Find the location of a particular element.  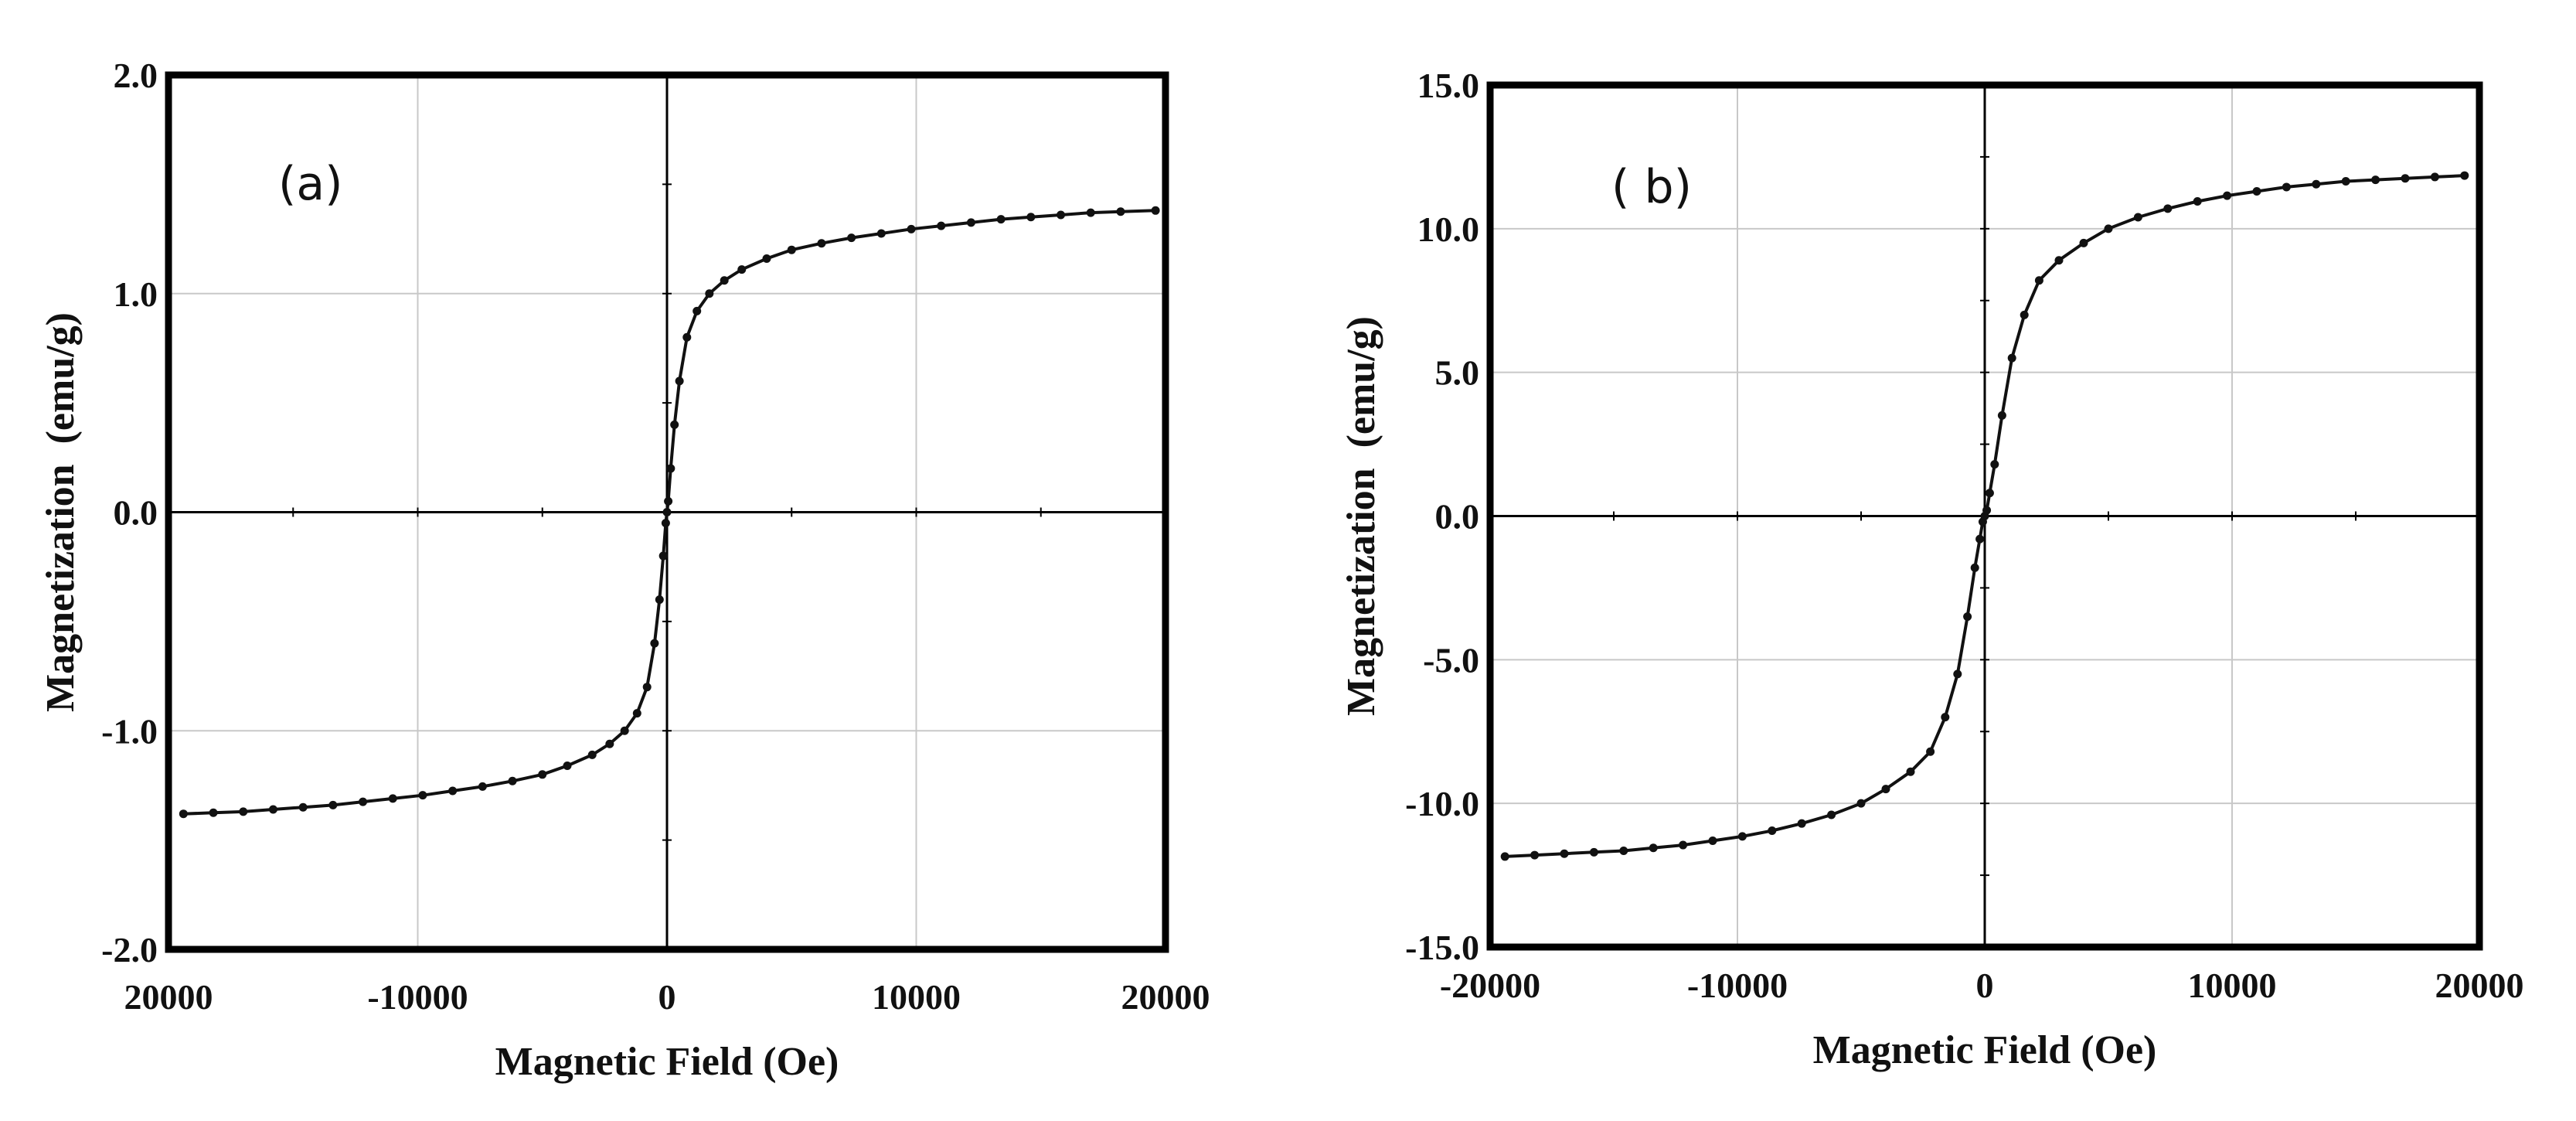

y-tick-label: 0.0 is located at coordinates (136, 513).